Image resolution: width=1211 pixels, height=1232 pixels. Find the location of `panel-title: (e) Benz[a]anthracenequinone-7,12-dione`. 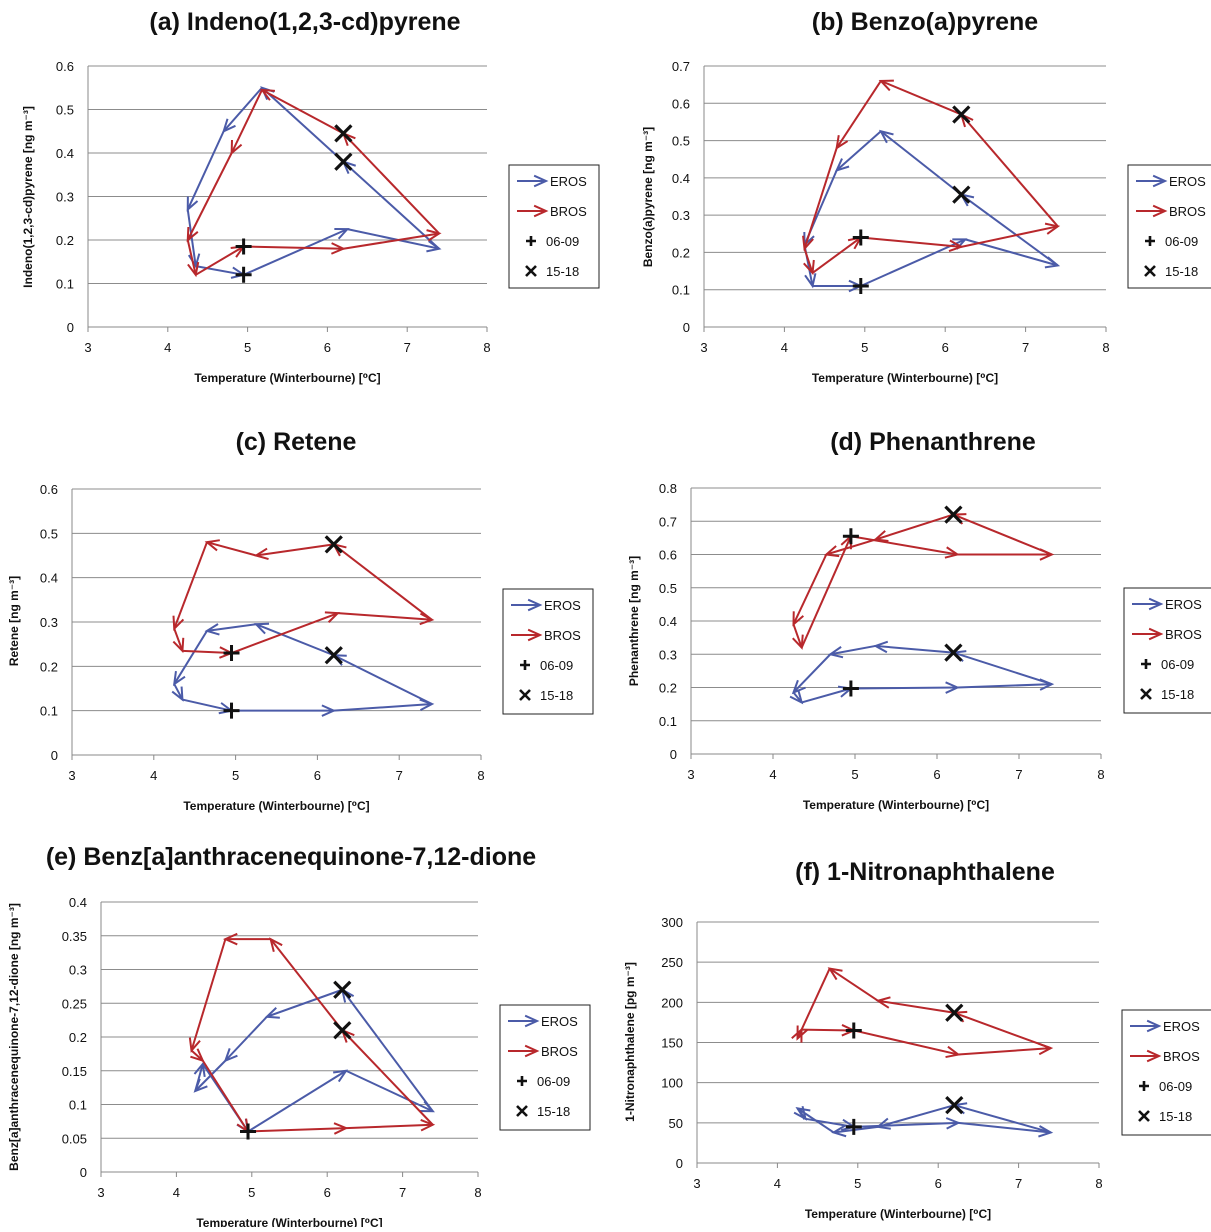

panel-title: (e) Benz[a]anthracenequinone-7,12-dione is located at coordinates (291, 857).